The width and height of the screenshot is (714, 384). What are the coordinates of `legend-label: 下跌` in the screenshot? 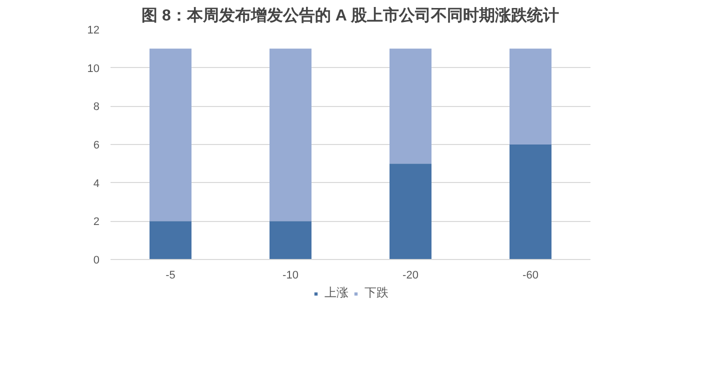 It's located at (376, 293).